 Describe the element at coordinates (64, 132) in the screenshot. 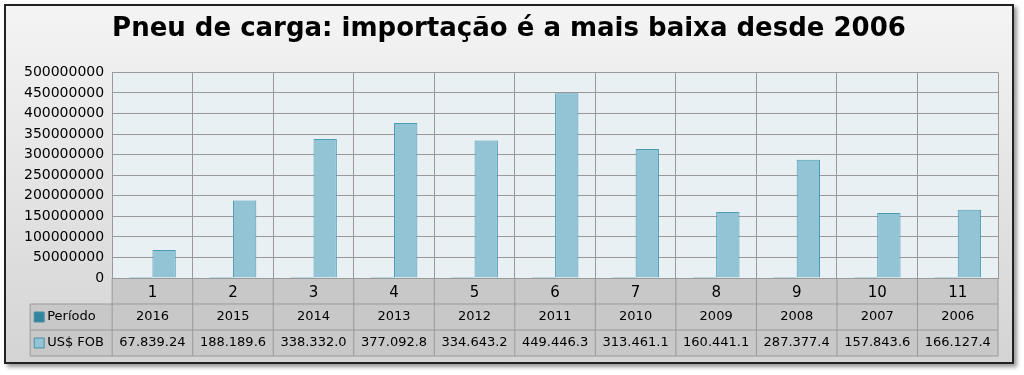

I see `y-tick-label: 350000000` at that location.